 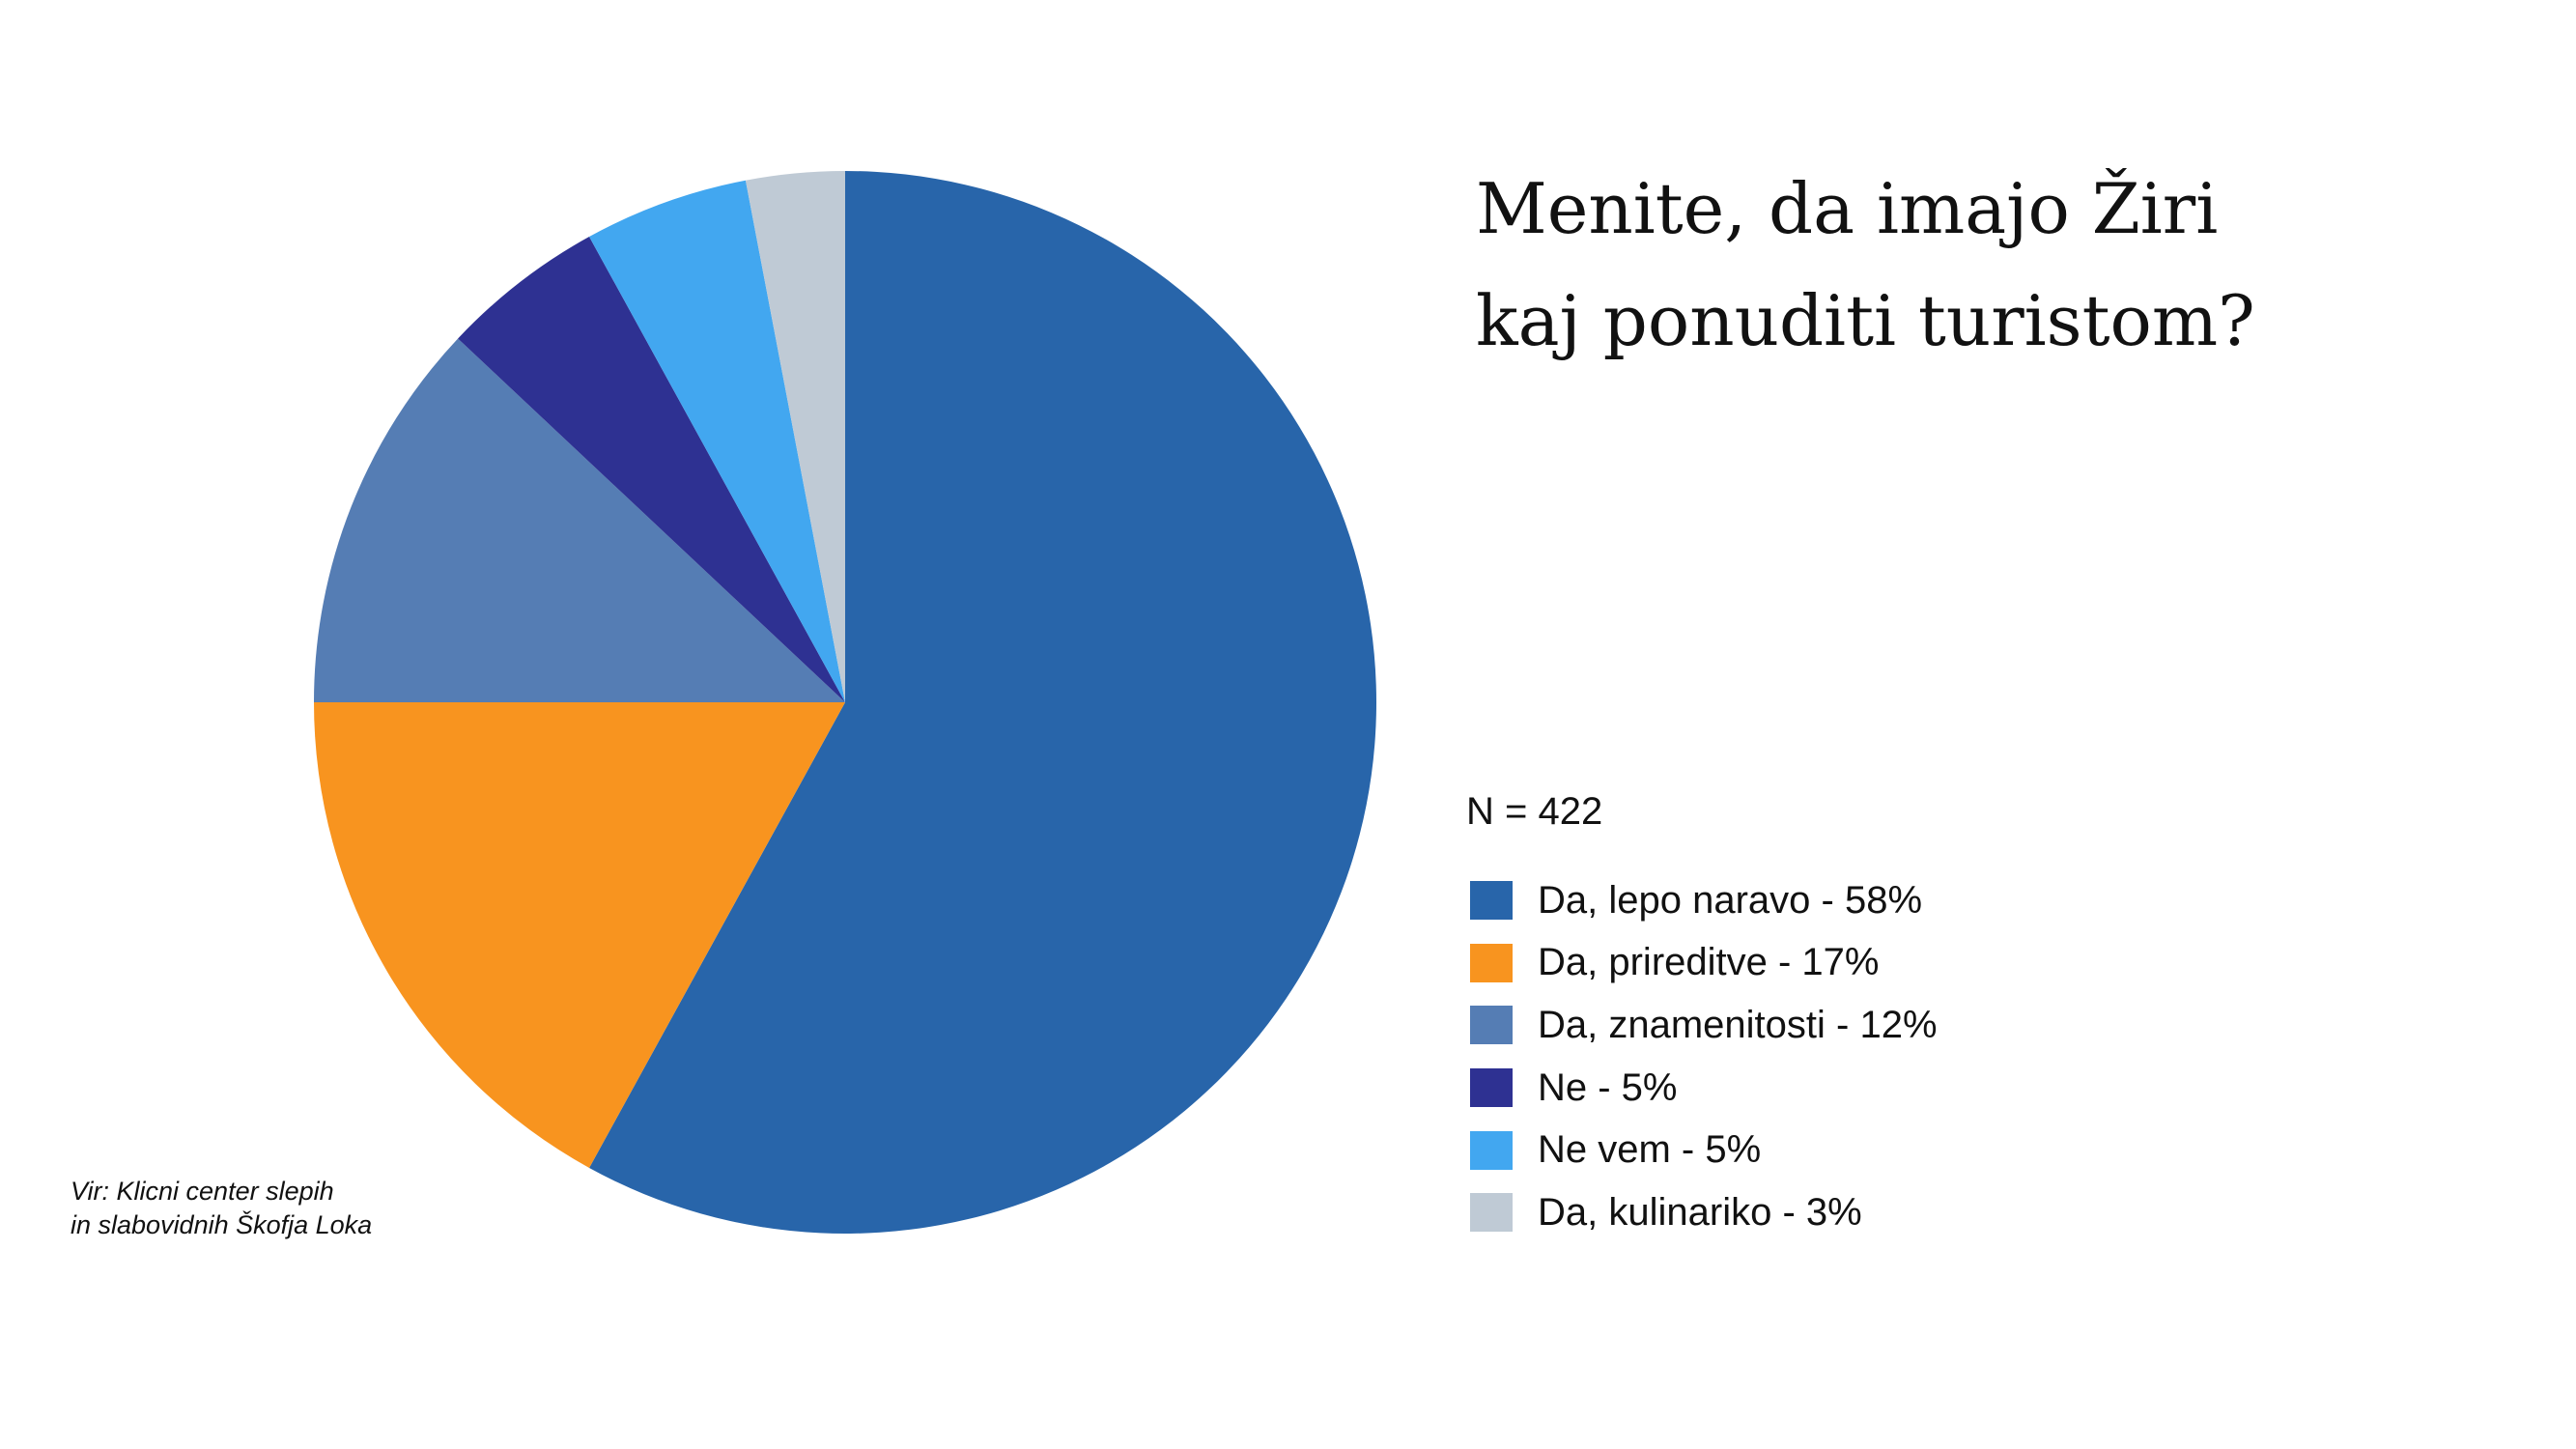 I want to click on legend-label: Da, znamenitosti - 12%, so click(x=1738, y=1024).